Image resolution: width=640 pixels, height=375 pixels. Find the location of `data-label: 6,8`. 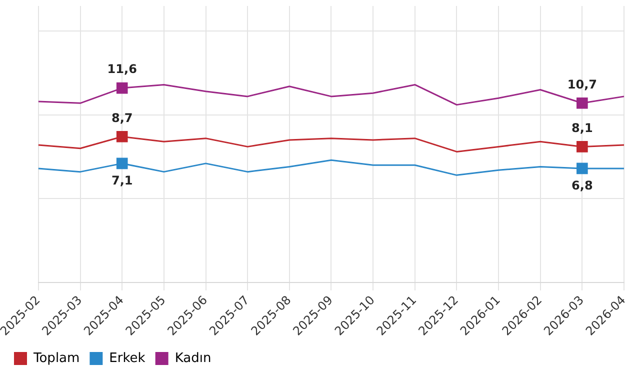

data-label: 6,8 is located at coordinates (582, 185).